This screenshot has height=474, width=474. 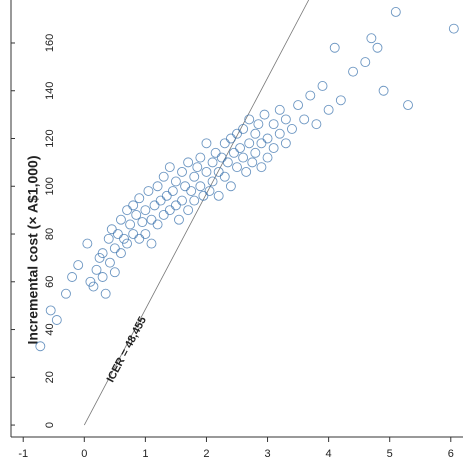 What do you see at coordinates (451, 454) in the screenshot?
I see `x-tick-label: 6` at bounding box center [451, 454].